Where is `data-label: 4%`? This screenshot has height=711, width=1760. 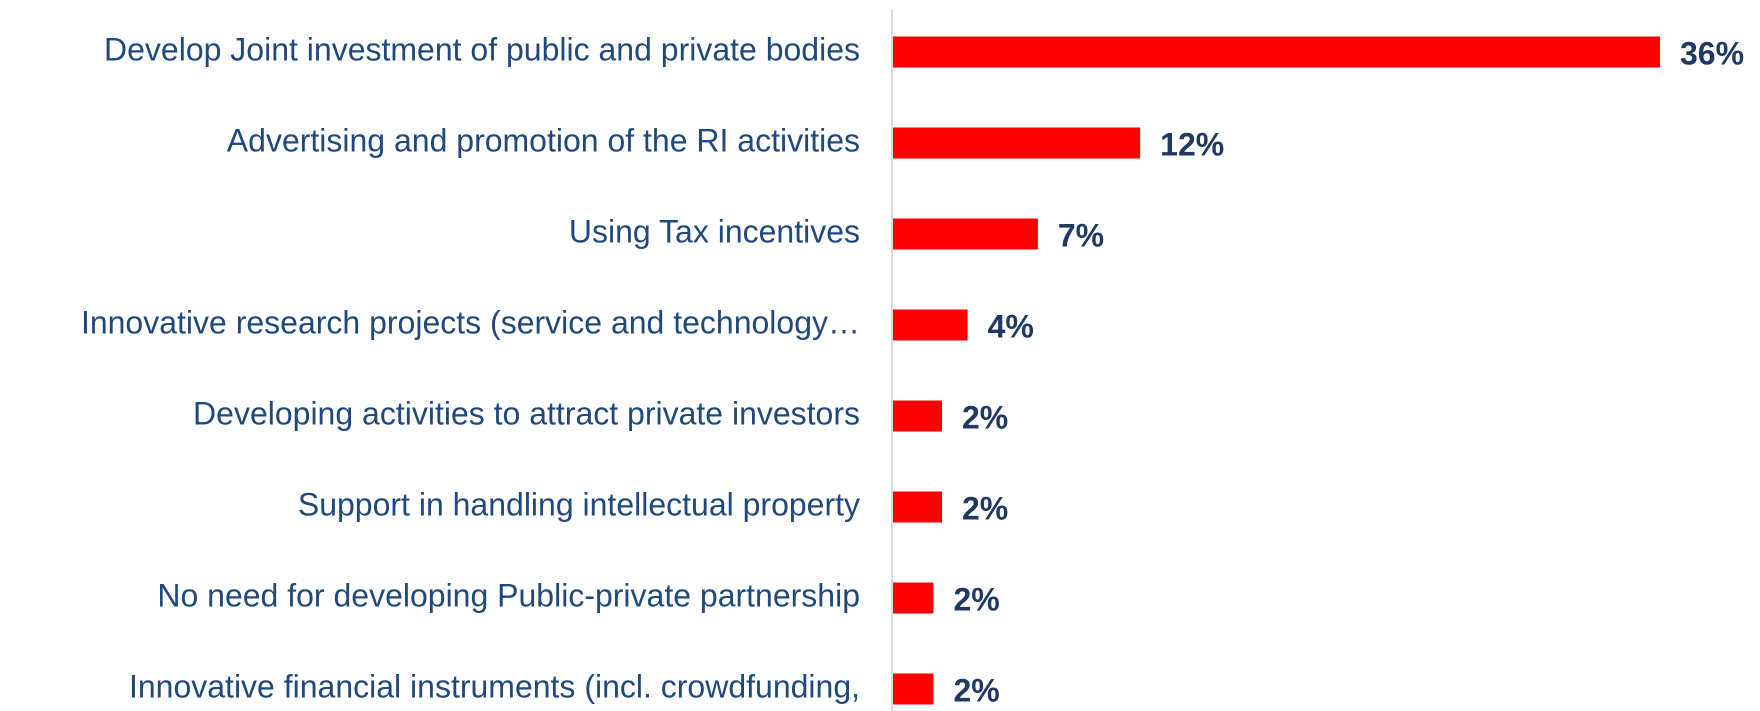 data-label: 4% is located at coordinates (1011, 326).